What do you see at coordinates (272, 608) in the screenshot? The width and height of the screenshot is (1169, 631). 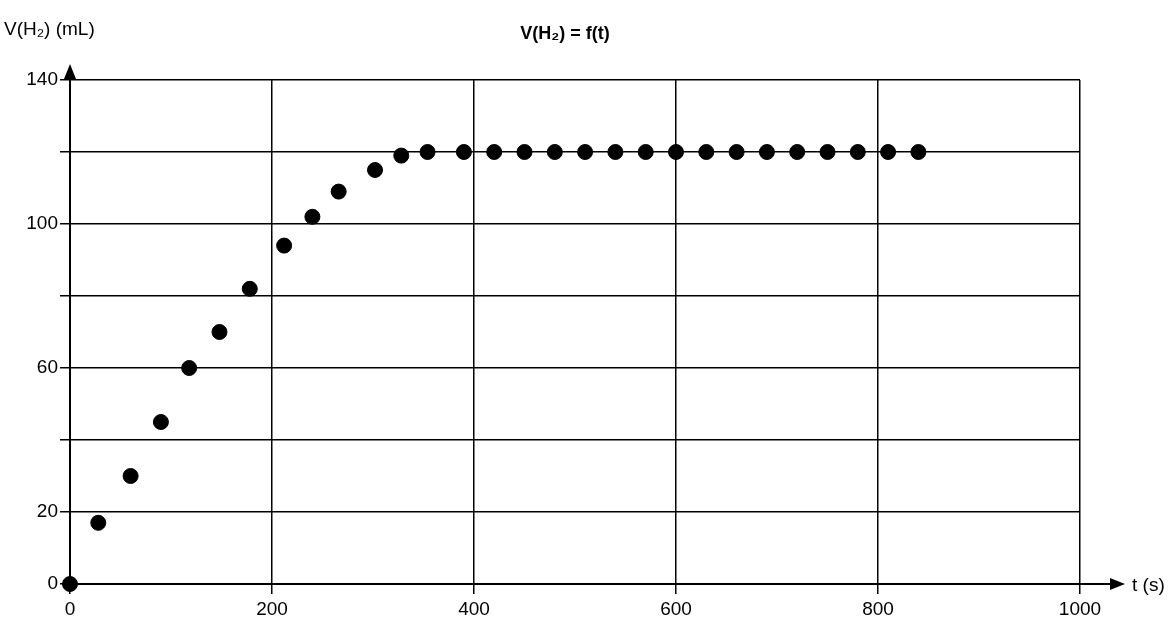 I see `x-tick-label: 200` at bounding box center [272, 608].